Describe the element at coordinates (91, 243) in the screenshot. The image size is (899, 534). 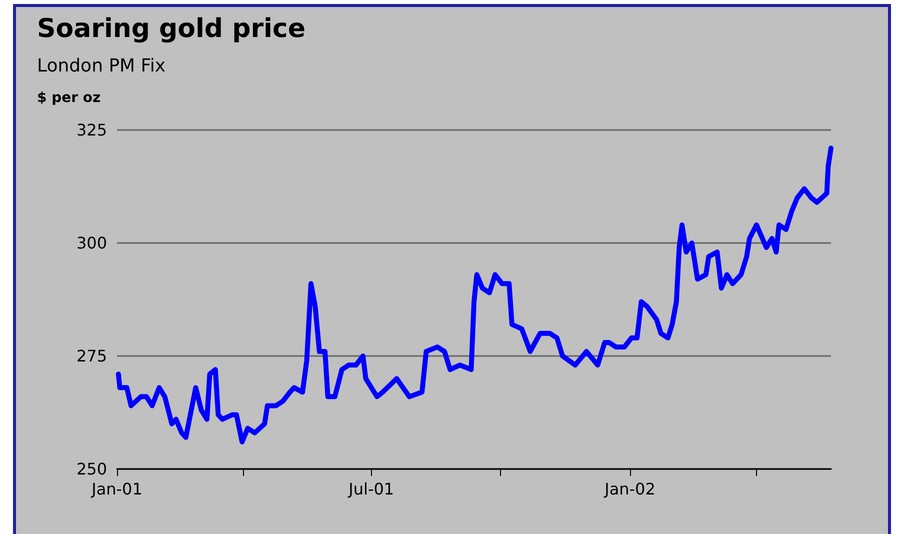
I see `y-tick-label: 300` at that location.